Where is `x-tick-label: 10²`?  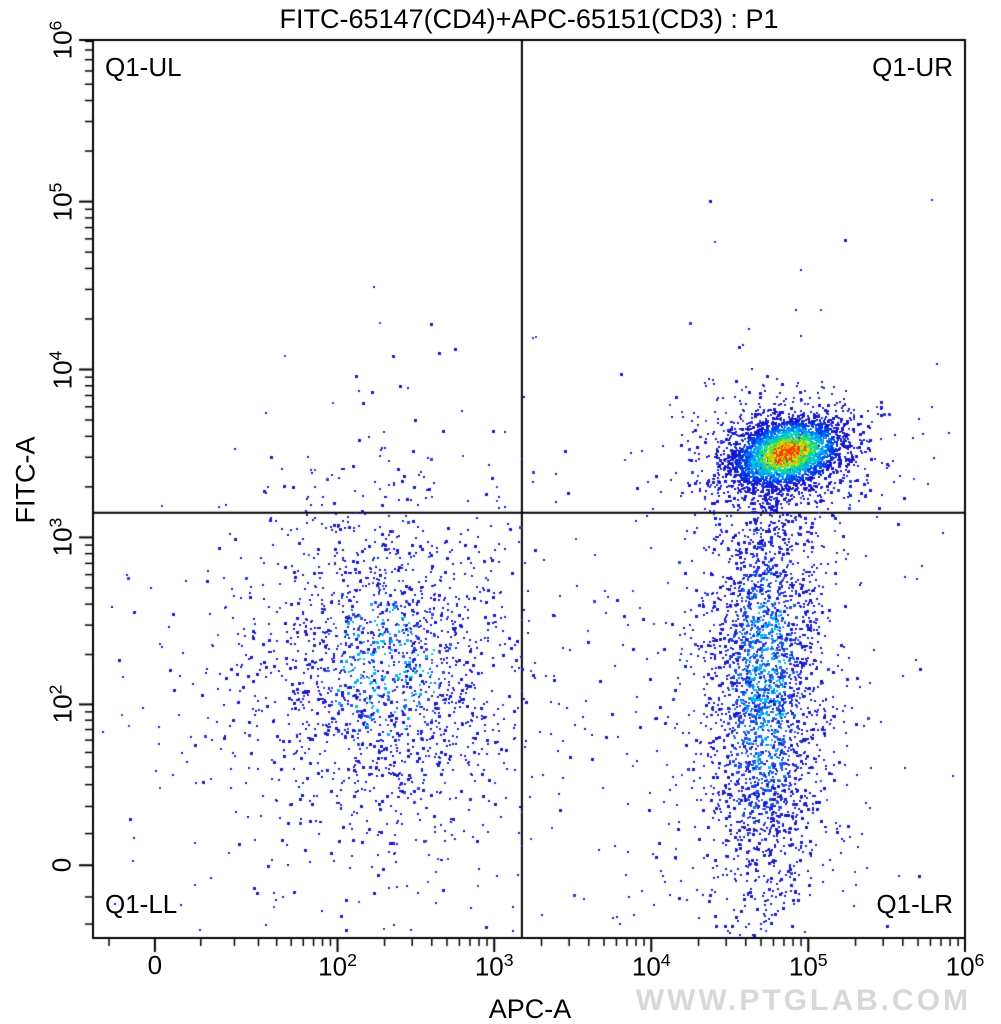 x-tick-label: 10² is located at coordinates (337, 966).